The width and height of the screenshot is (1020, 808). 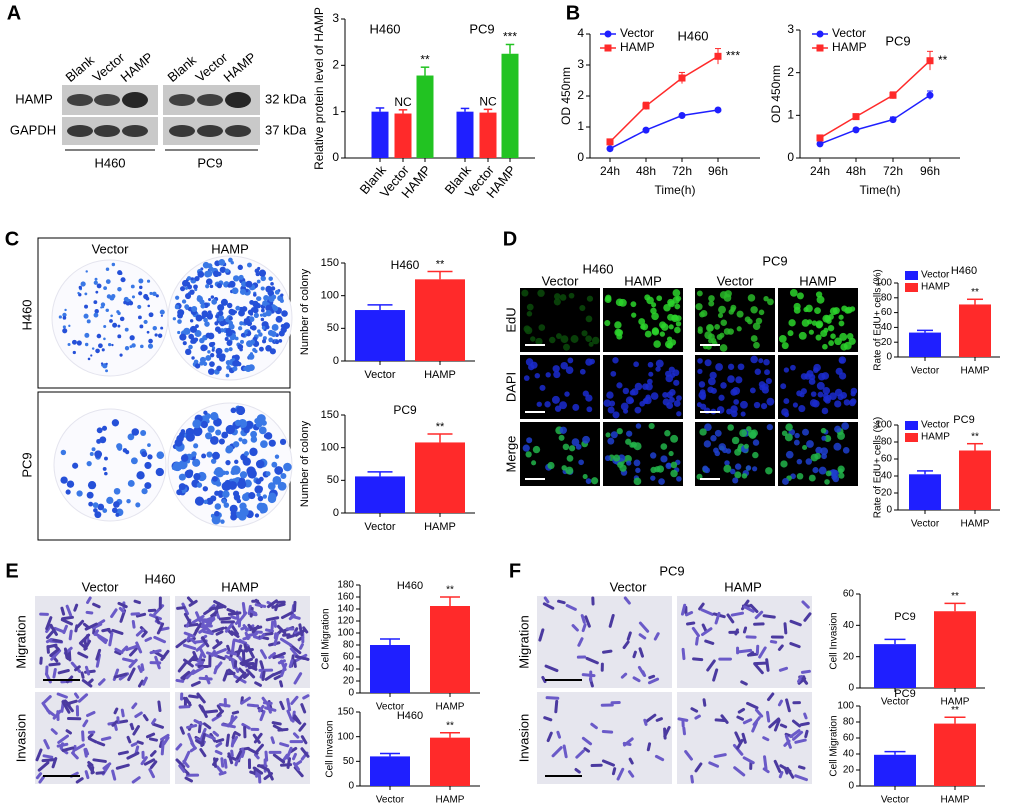 I want to click on y-axis-label: Cell Migration, so click(x=834, y=745).